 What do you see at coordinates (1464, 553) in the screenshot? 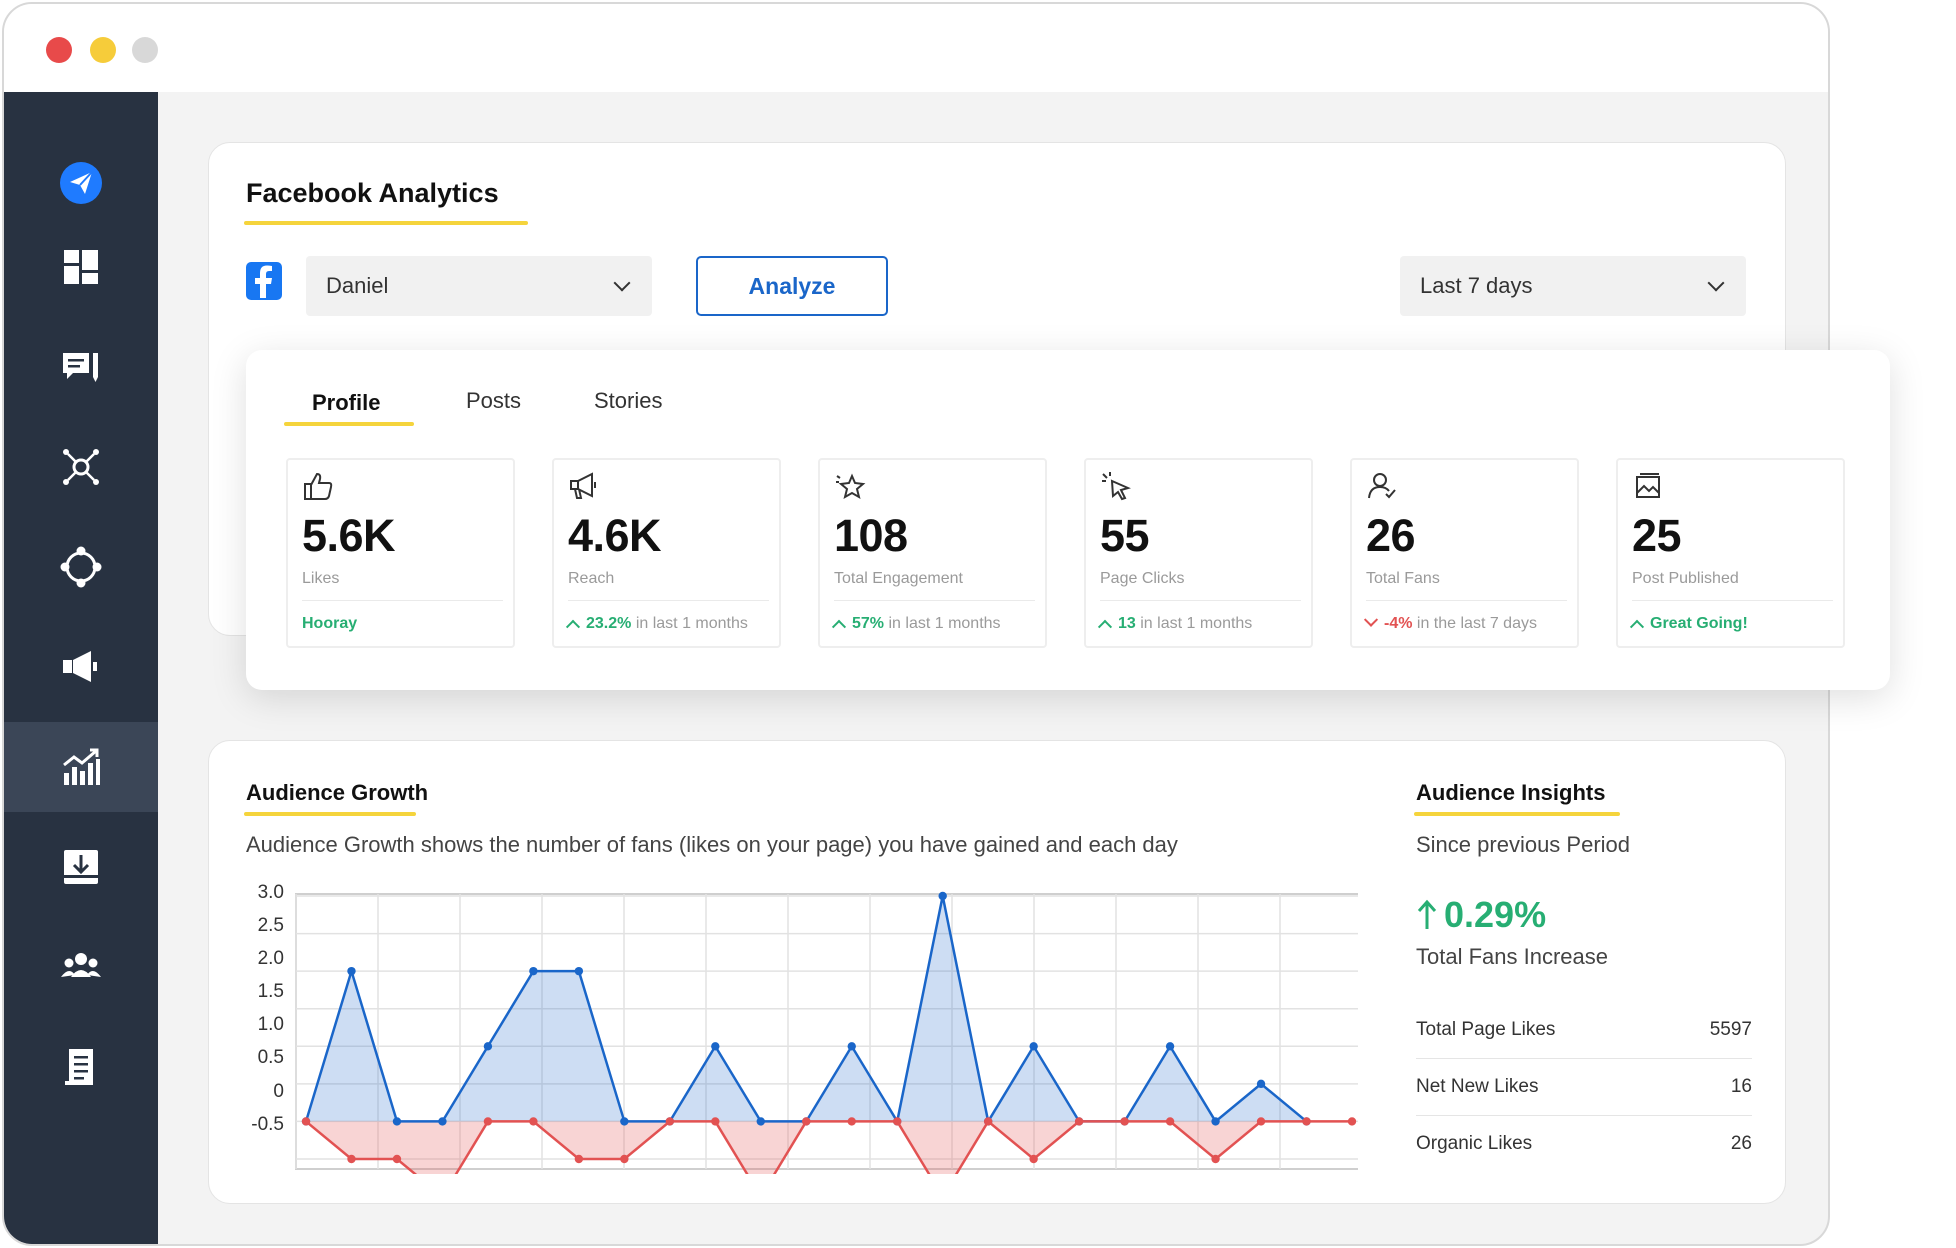
I see `stat-card-total-fans: 26 Total Fans -4% in the last 7 days` at bounding box center [1464, 553].